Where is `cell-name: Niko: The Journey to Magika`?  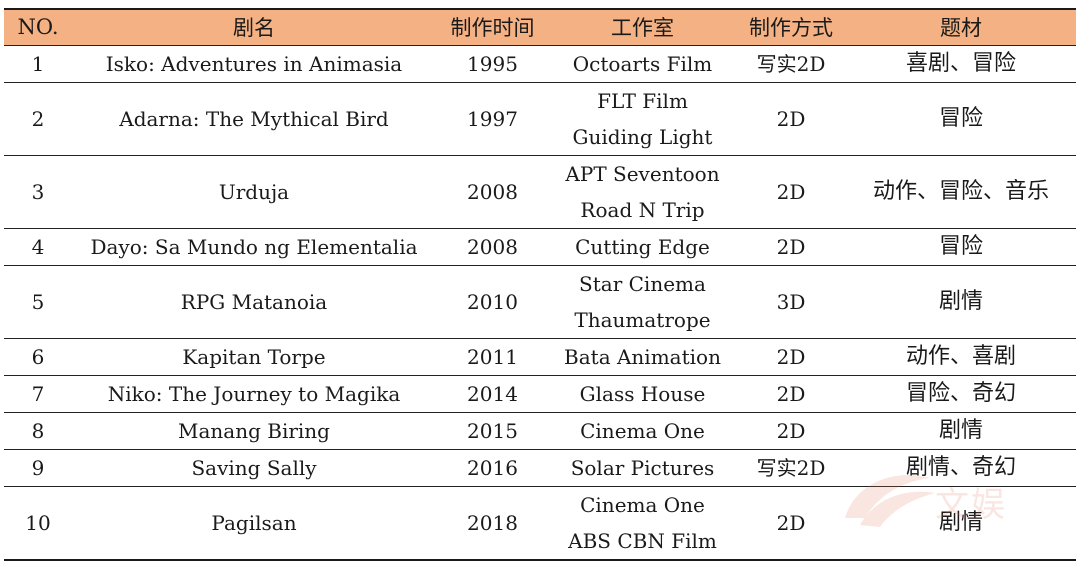 cell-name: Niko: The Journey to Magika is located at coordinates (254, 393).